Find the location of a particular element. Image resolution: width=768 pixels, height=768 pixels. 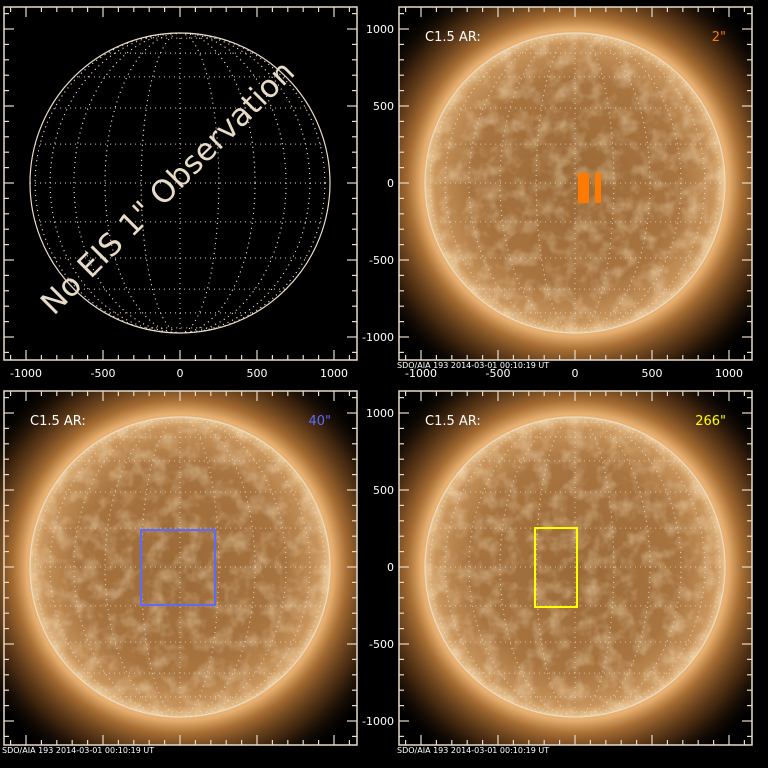

resolution-label: 40" is located at coordinates (319, 421).